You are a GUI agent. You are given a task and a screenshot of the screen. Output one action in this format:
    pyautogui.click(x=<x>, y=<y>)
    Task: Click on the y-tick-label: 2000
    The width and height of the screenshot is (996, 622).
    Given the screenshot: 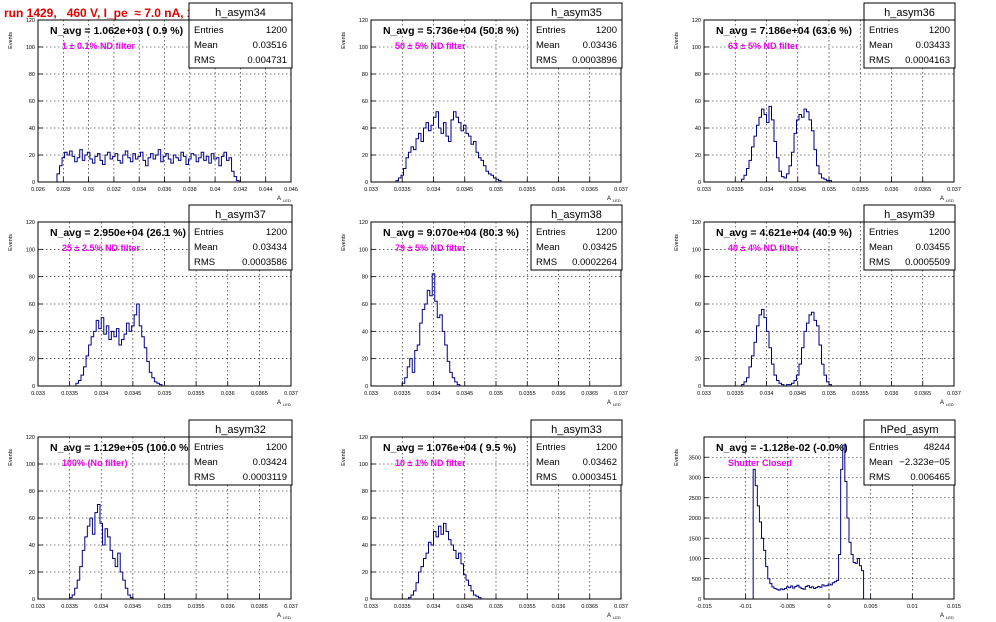 What is the action you would take?
    pyautogui.click(x=695, y=519)
    